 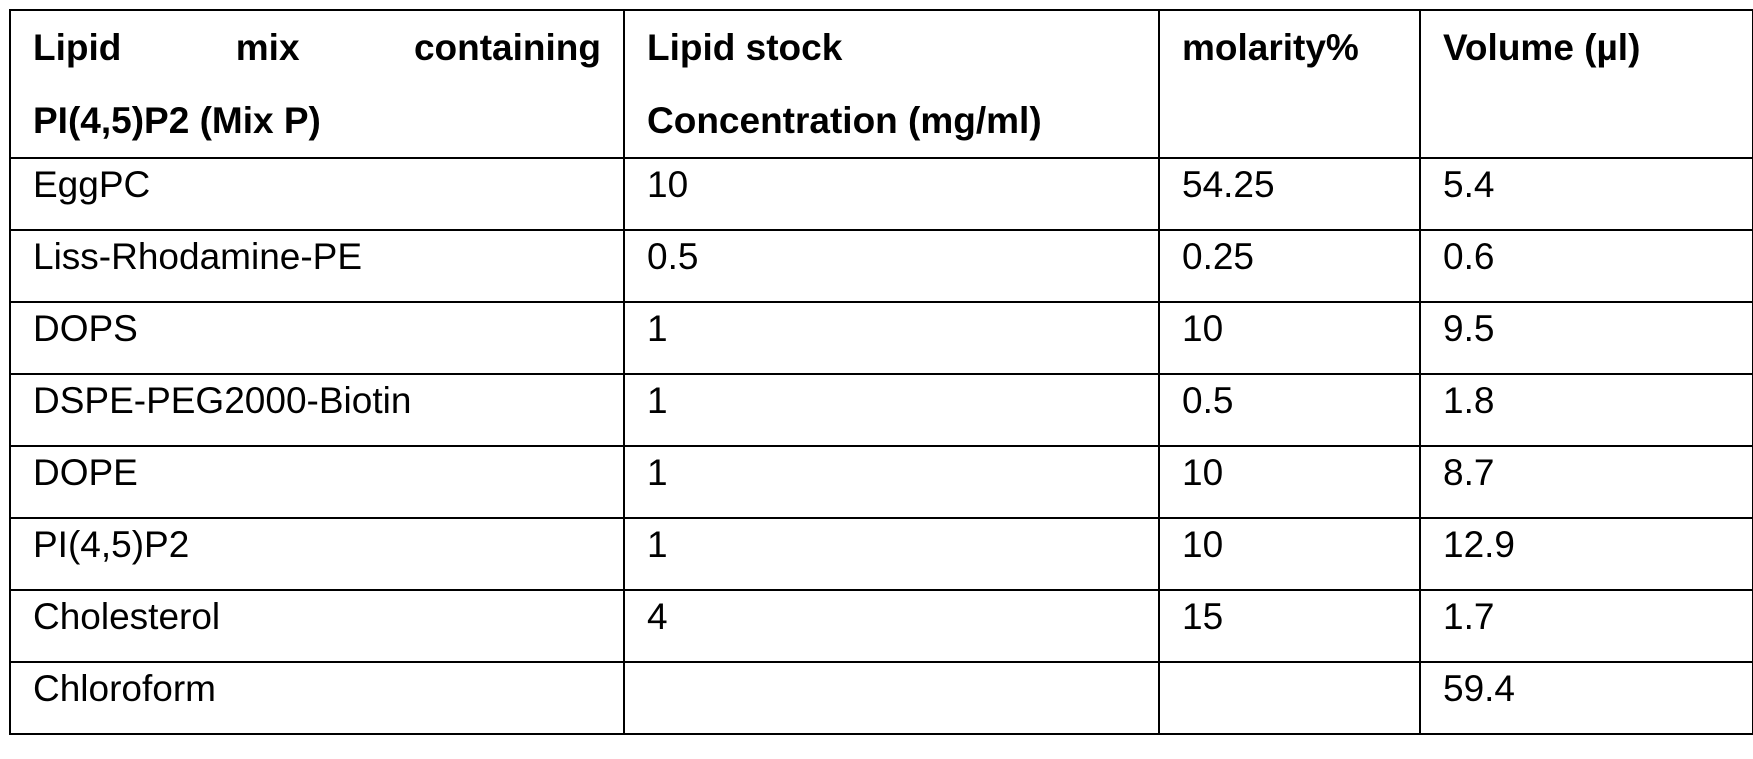 I want to click on header-lipid-mix: Lipid mix containing PI(4,5)P2 (Mix P), so click(x=317, y=84).